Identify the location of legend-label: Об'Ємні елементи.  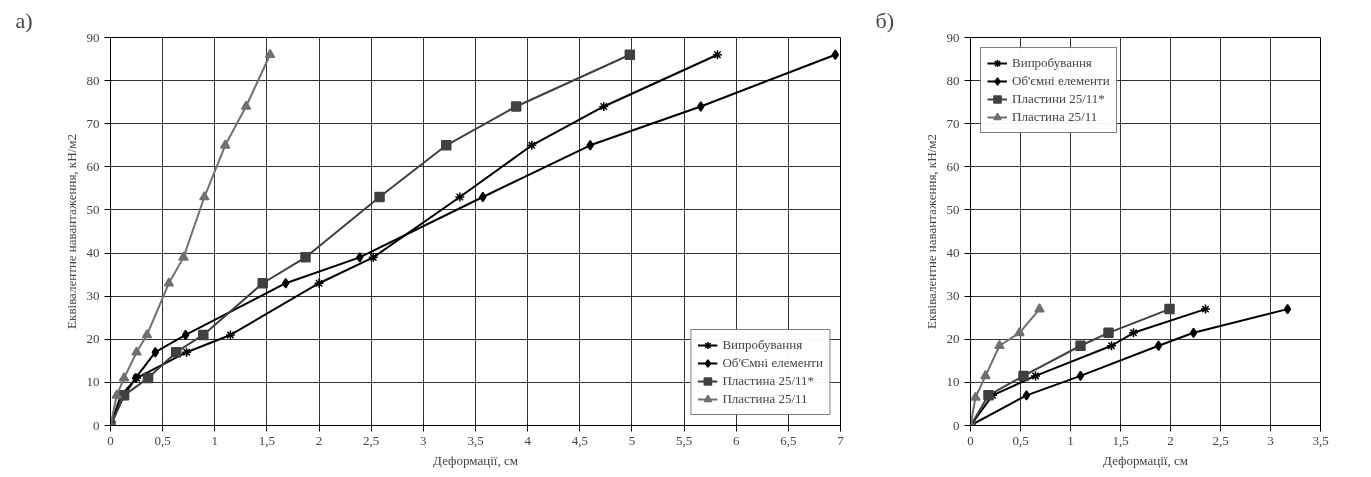
(772, 363).